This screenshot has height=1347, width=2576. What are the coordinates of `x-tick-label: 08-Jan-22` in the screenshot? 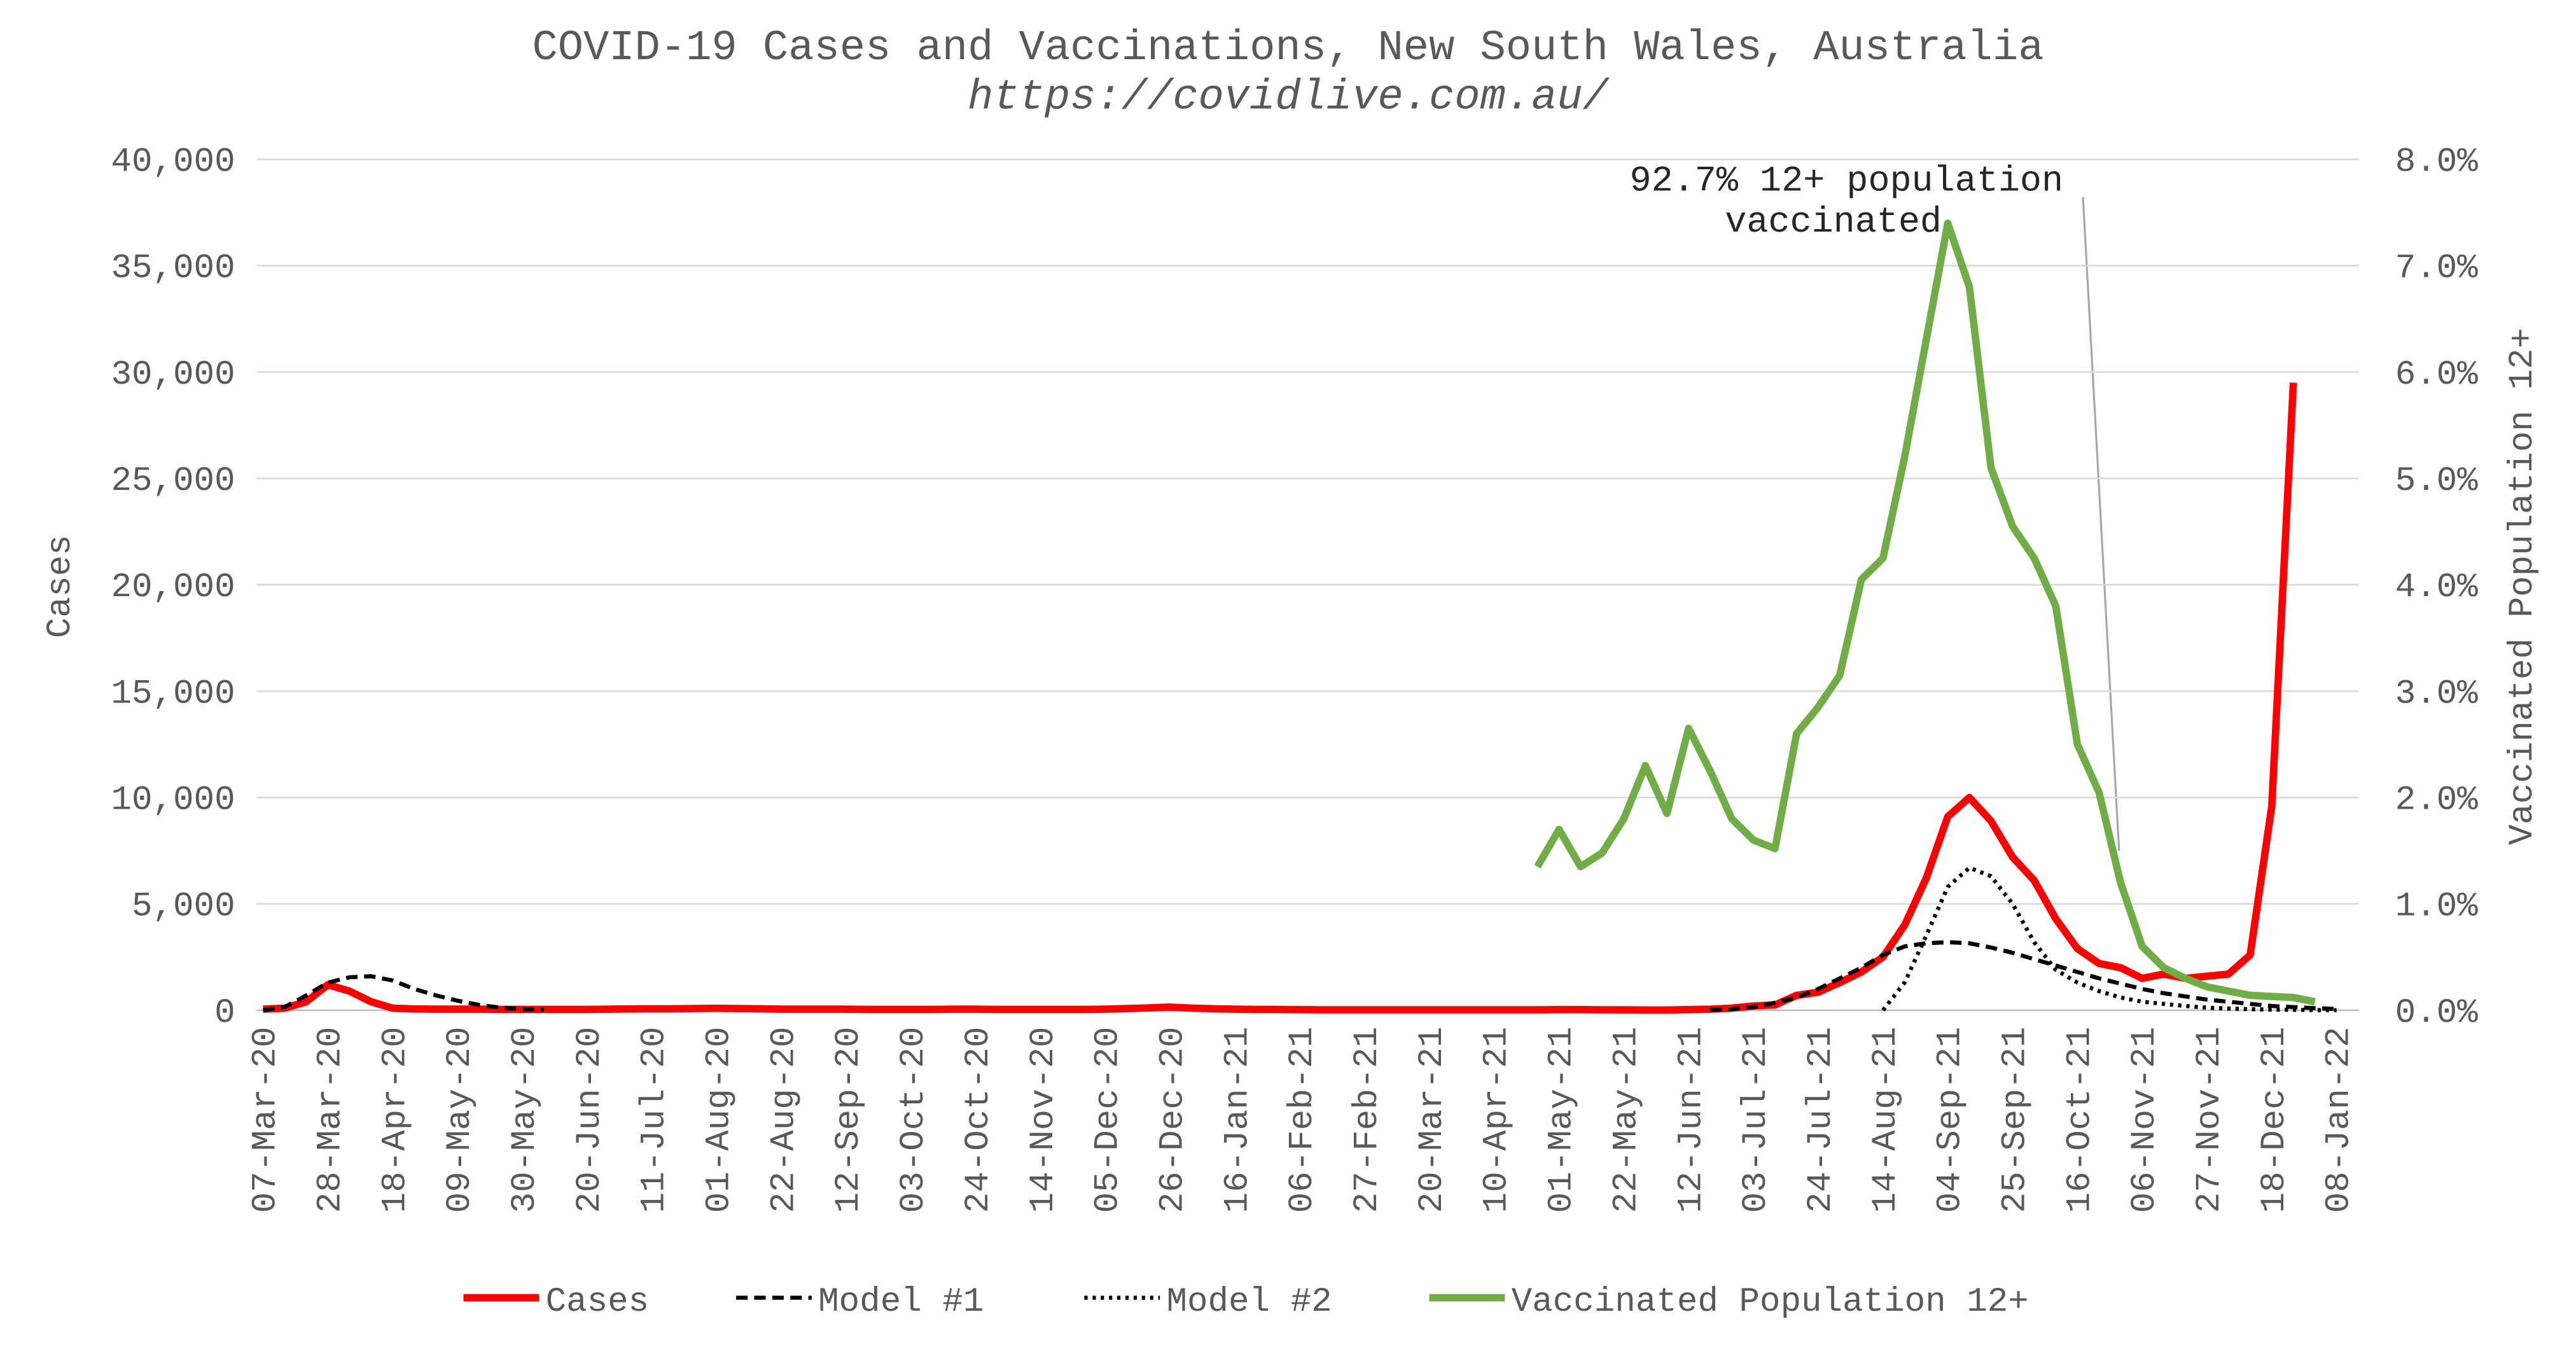 It's located at (2339, 1120).